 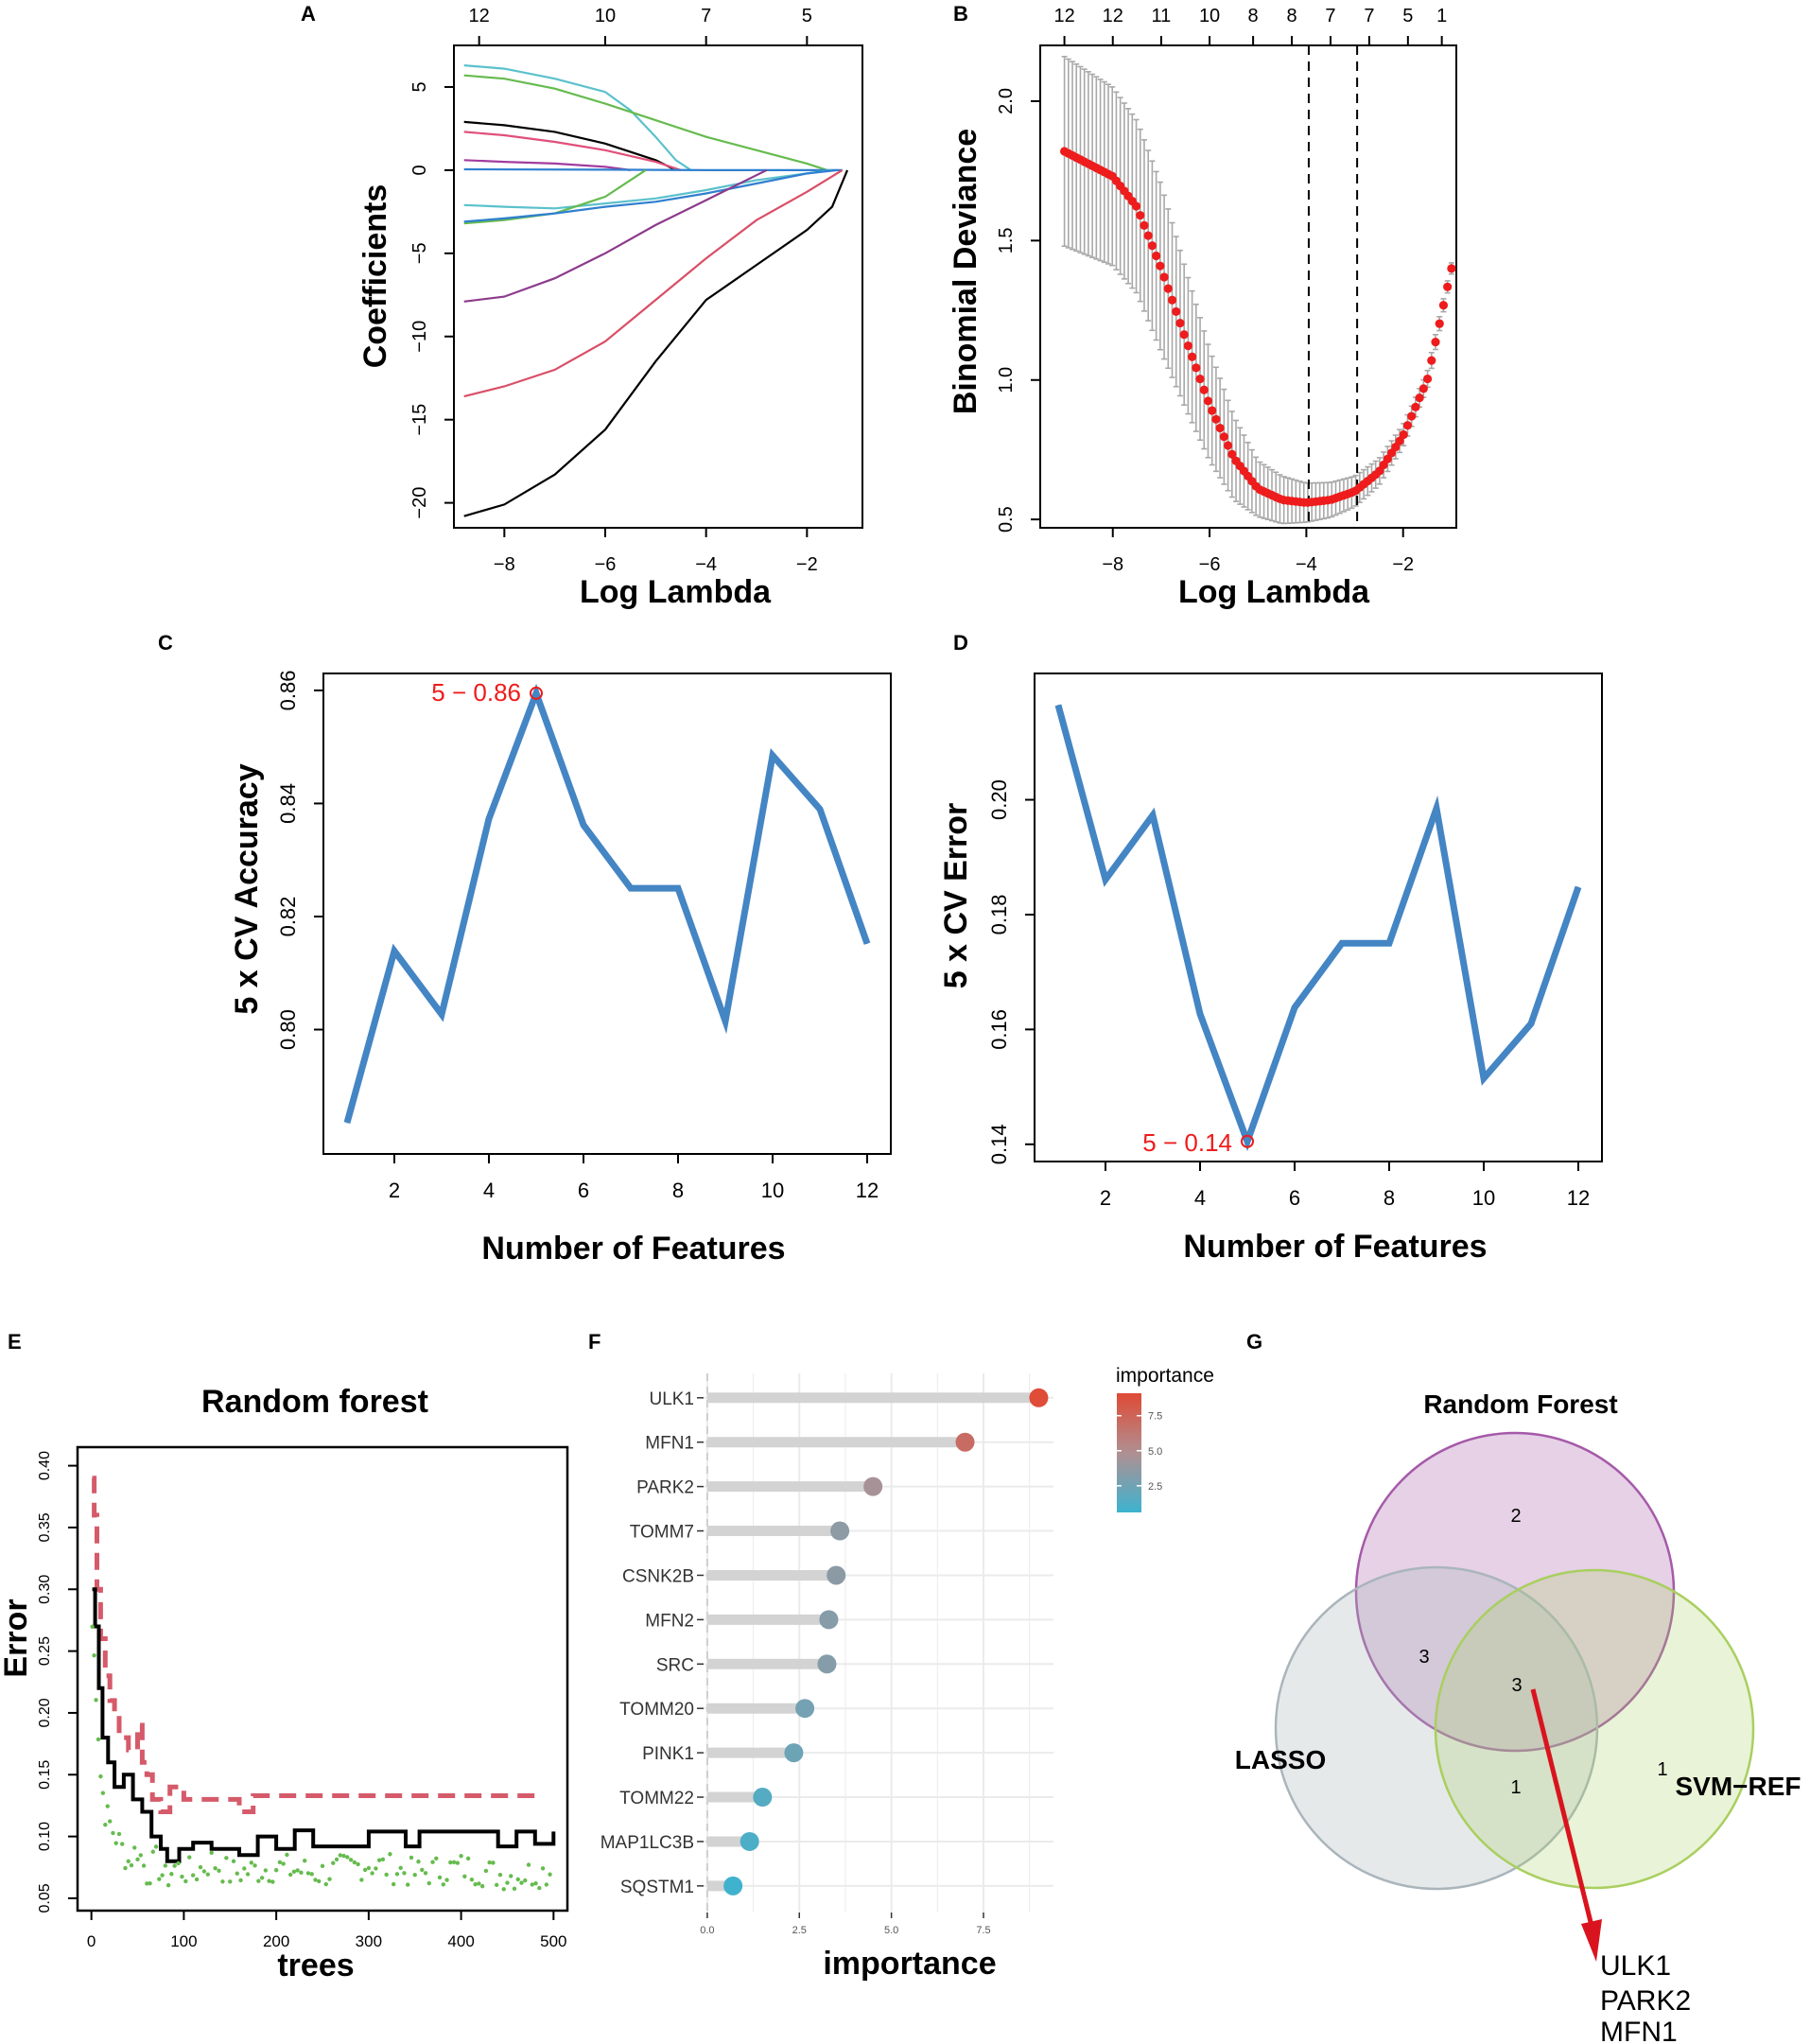 I want to click on f-xtick-label: 7.5, so click(x=983, y=1930).